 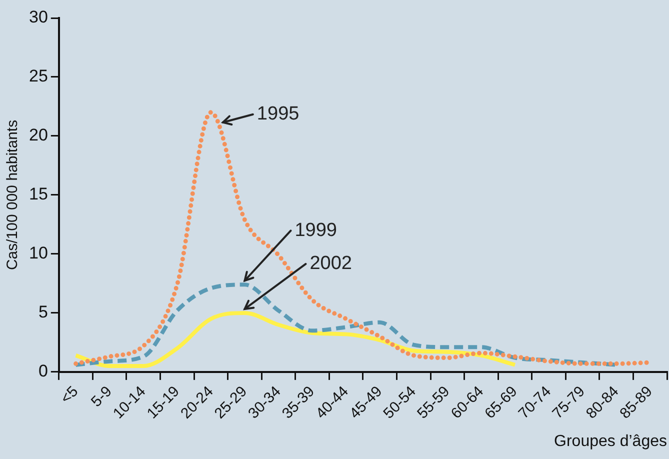 What do you see at coordinates (38, 17) in the screenshot?
I see `y-tick-label: 30` at bounding box center [38, 17].